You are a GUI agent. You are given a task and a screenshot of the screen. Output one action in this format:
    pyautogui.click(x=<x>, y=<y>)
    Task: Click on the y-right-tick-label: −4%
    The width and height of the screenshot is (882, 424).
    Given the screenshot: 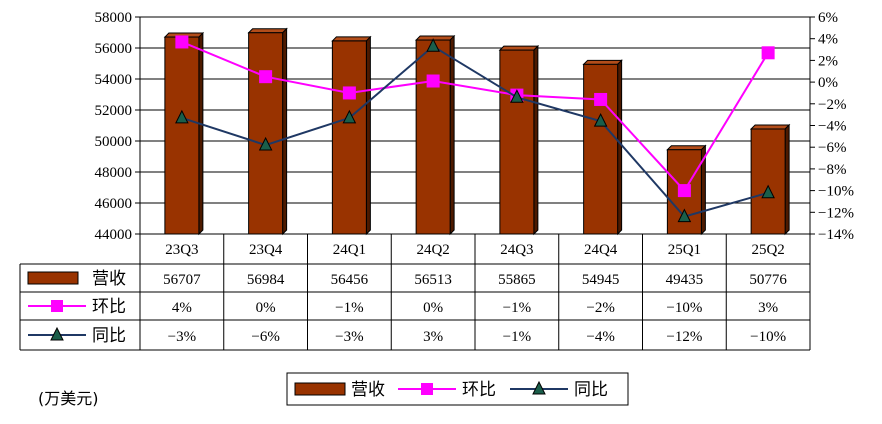 What is the action you would take?
    pyautogui.click(x=832, y=127)
    